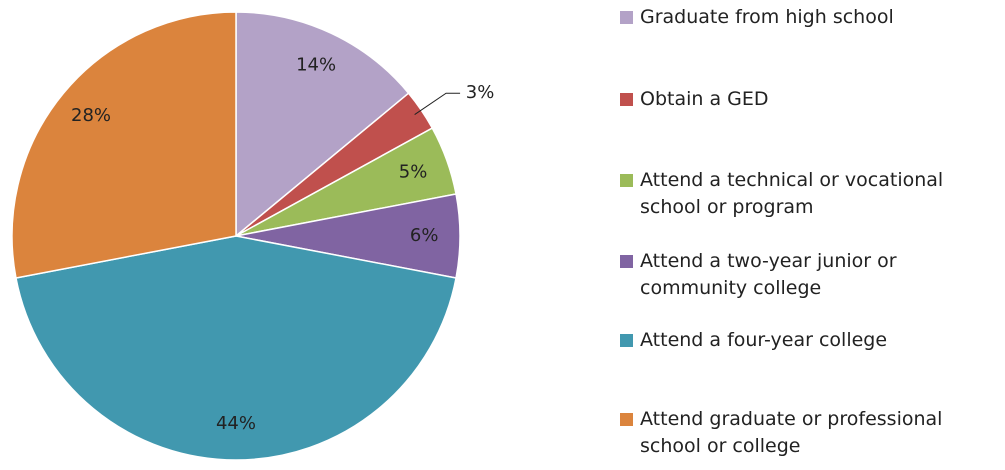 This screenshot has width=1005, height=470. I want to click on legend-label: Graduate from high school, so click(767, 17).